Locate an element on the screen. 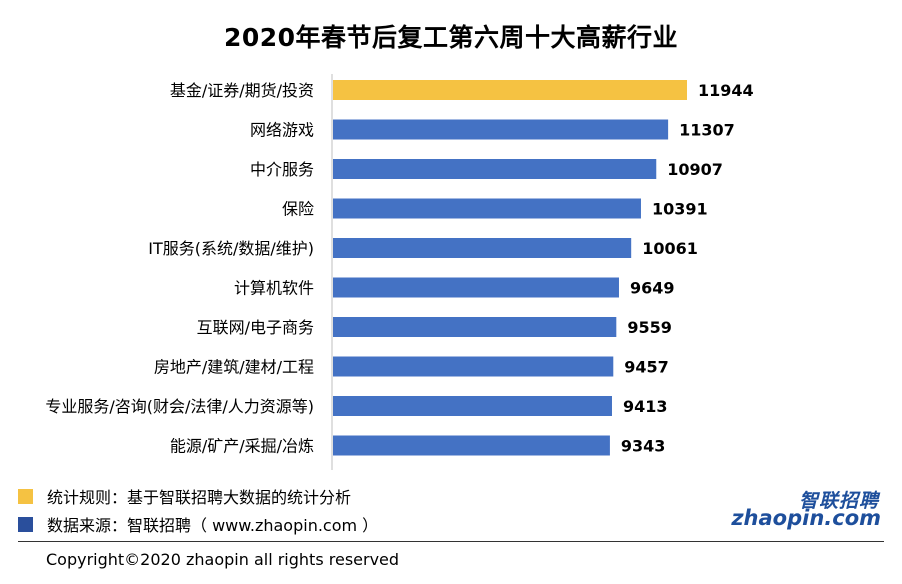 The height and width of the screenshot is (584, 902). brand-name-cn: 智联招聘 is located at coordinates (838, 501).